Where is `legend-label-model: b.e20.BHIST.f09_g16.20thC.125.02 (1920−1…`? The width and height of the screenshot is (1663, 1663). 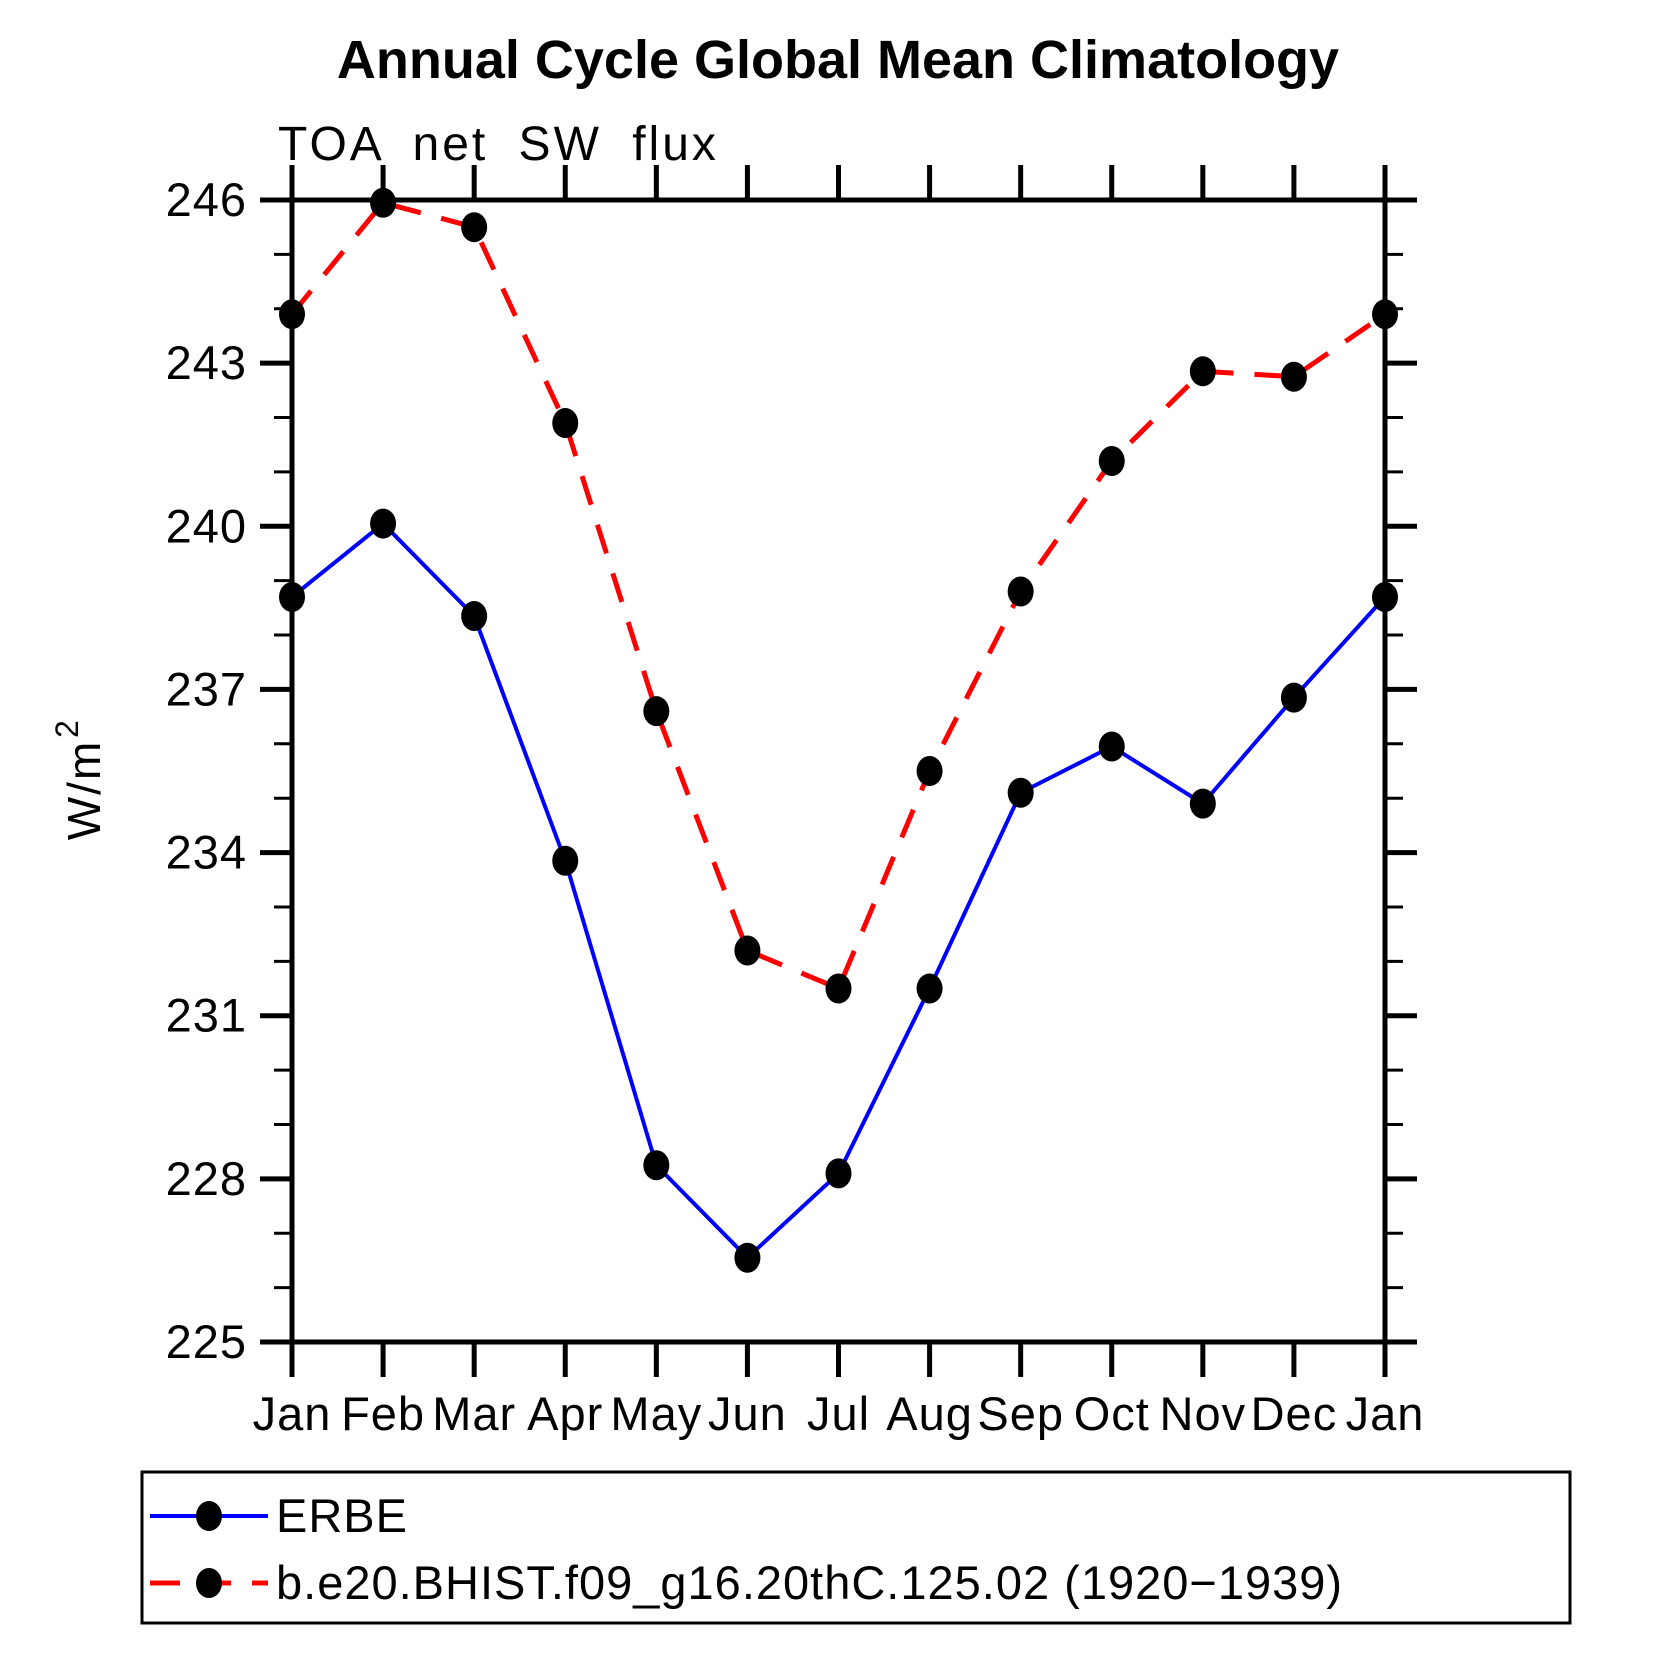 legend-label-model: b.e20.BHIST.f09_g16.20thC.125.02 (1920−1… is located at coordinates (809, 1582).